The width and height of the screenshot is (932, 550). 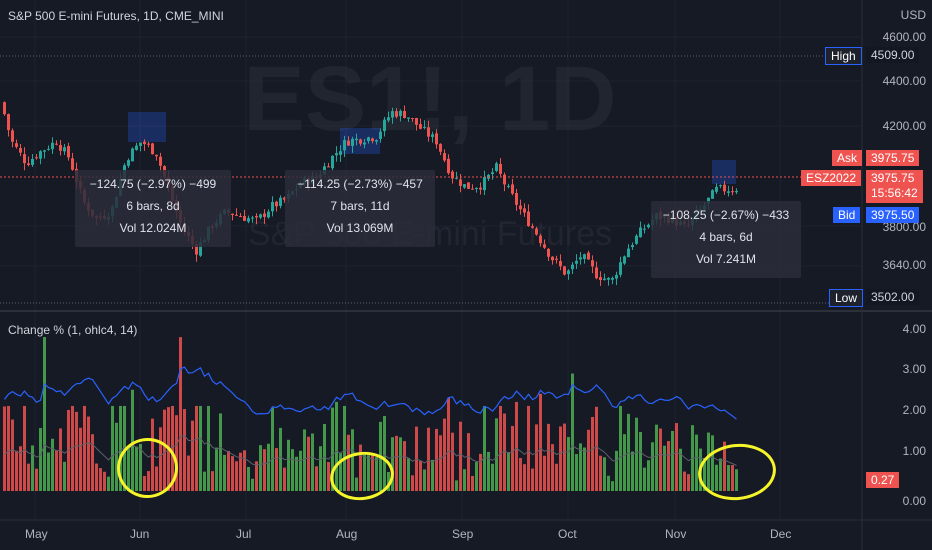 I want to click on time-tick: Oct, so click(x=567, y=534).